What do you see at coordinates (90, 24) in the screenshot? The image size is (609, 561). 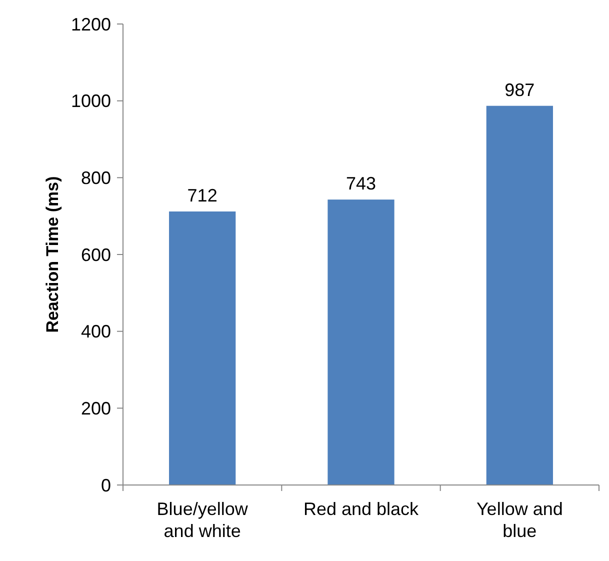 I see `y-tick-label: 1200` at bounding box center [90, 24].